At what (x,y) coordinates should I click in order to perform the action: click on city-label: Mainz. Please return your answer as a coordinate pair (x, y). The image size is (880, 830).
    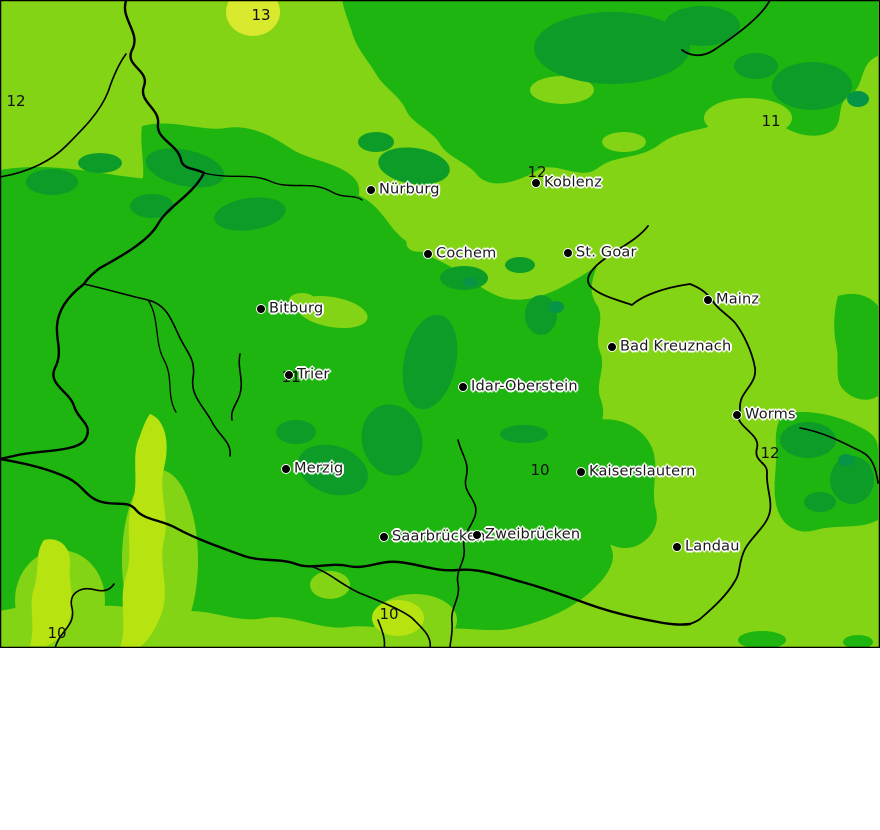
    Looking at the image, I should click on (738, 299).